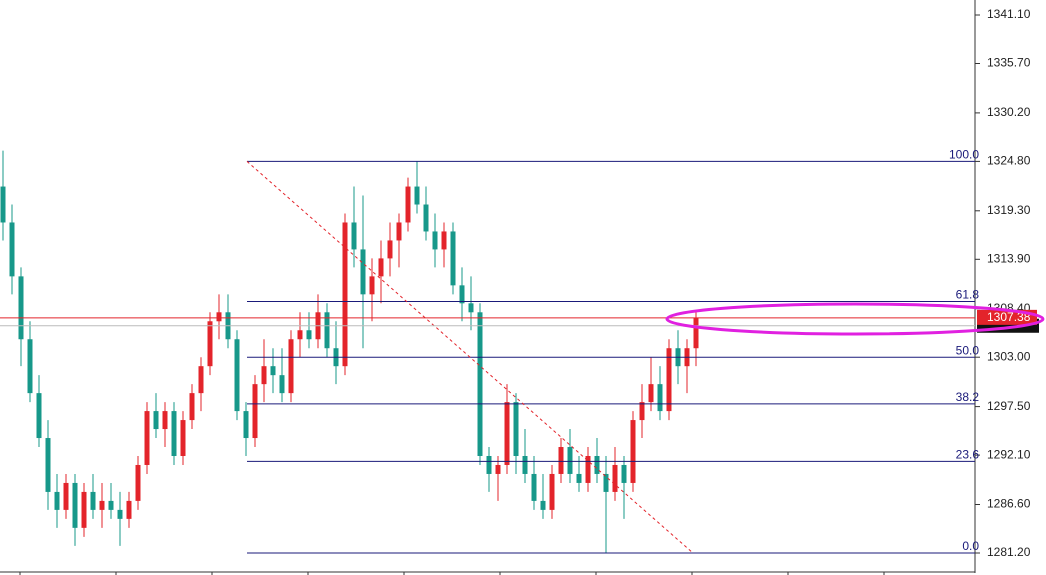 Image resolution: width=1046 pixels, height=575 pixels. What do you see at coordinates (964, 155) in the screenshot?
I see `fib-level-label: 100.0` at bounding box center [964, 155].